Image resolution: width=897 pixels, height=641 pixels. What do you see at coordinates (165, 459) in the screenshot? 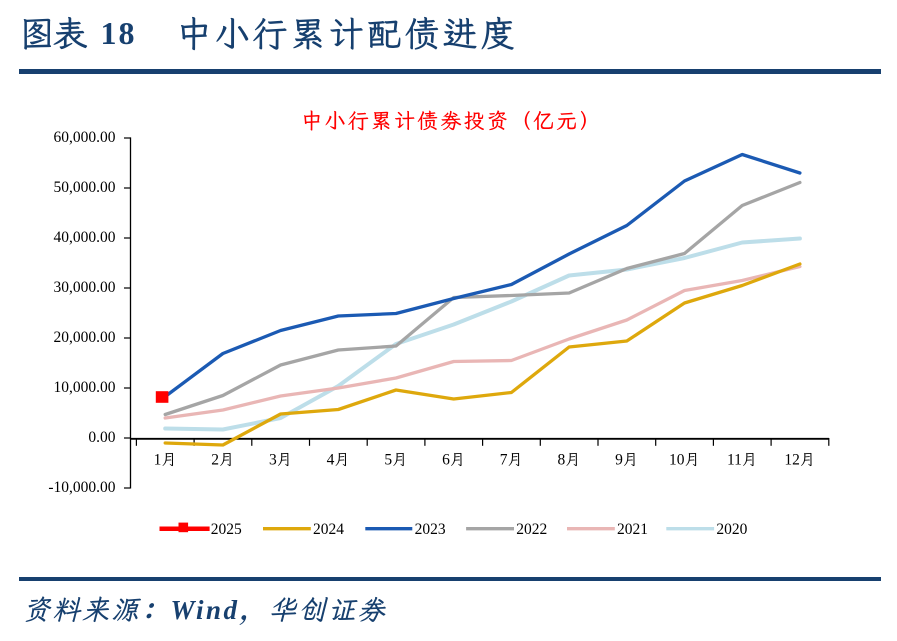
I see `svg-text: 1月` at bounding box center [165, 459].